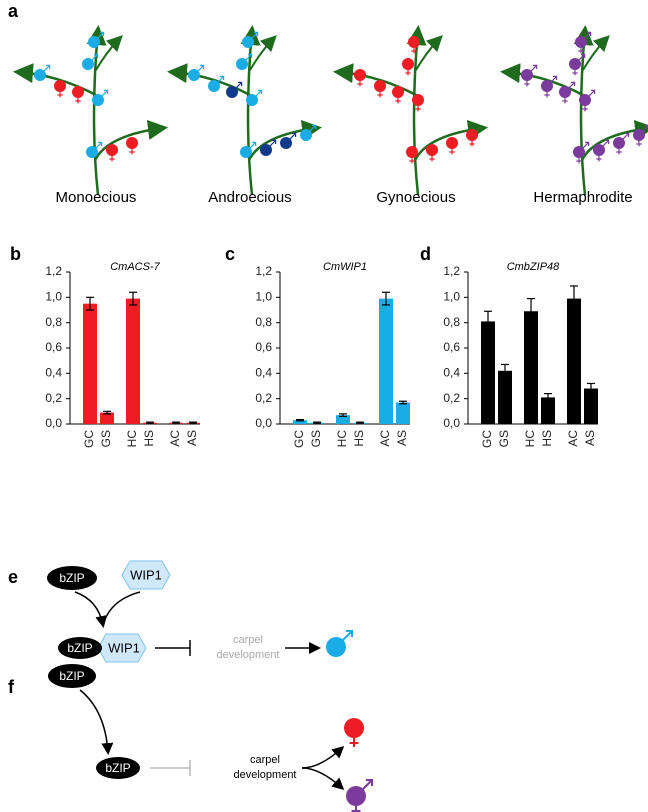  I want to click on y-tick-label: 0,2, so click(53, 398).